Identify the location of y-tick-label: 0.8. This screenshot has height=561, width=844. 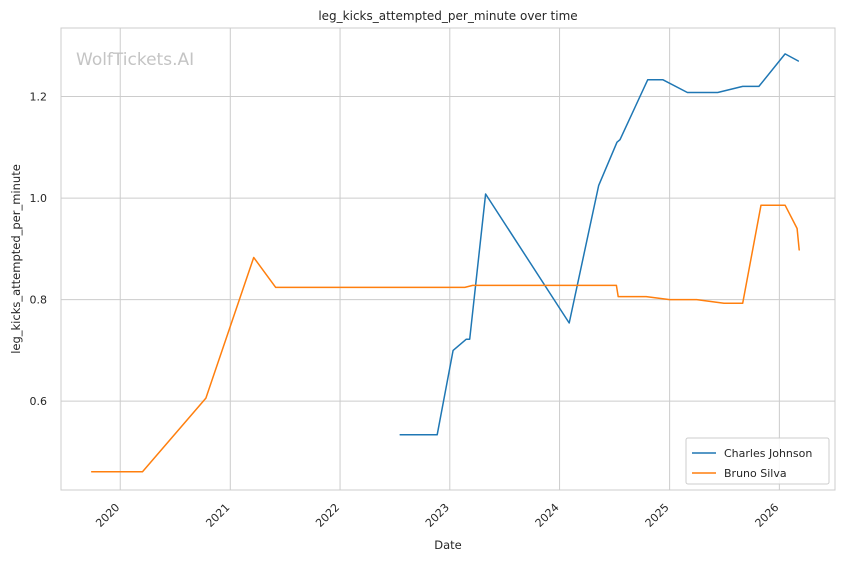
(39, 300).